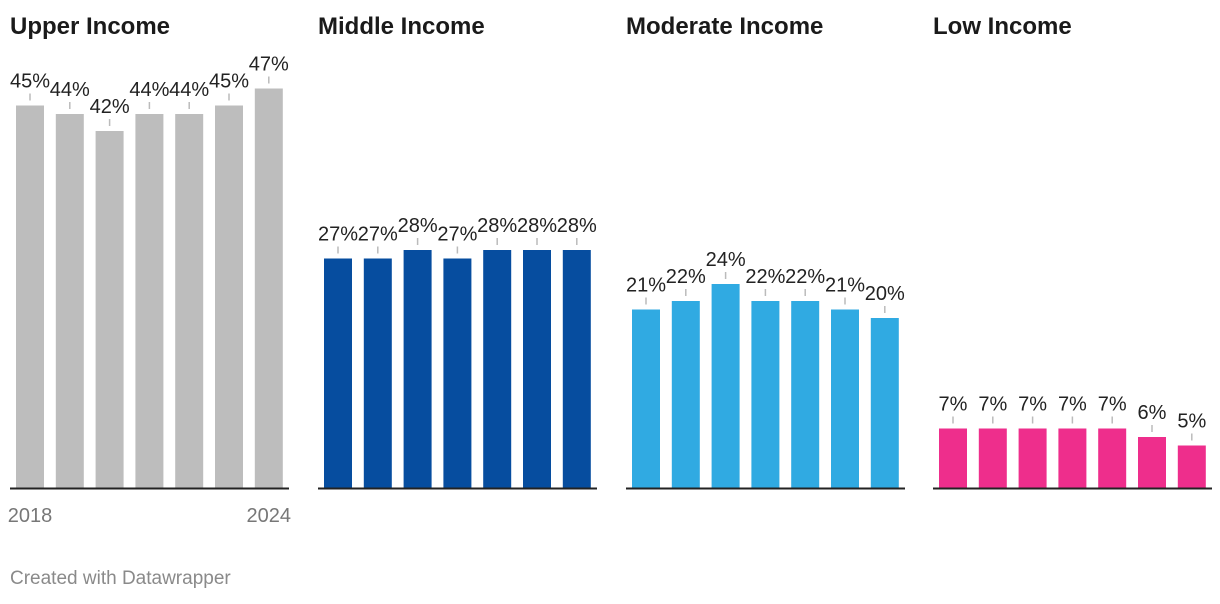 The width and height of the screenshot is (1220, 604). What do you see at coordinates (1072, 405) in the screenshot?
I see `value-label-low-income-2021: 7%` at bounding box center [1072, 405].